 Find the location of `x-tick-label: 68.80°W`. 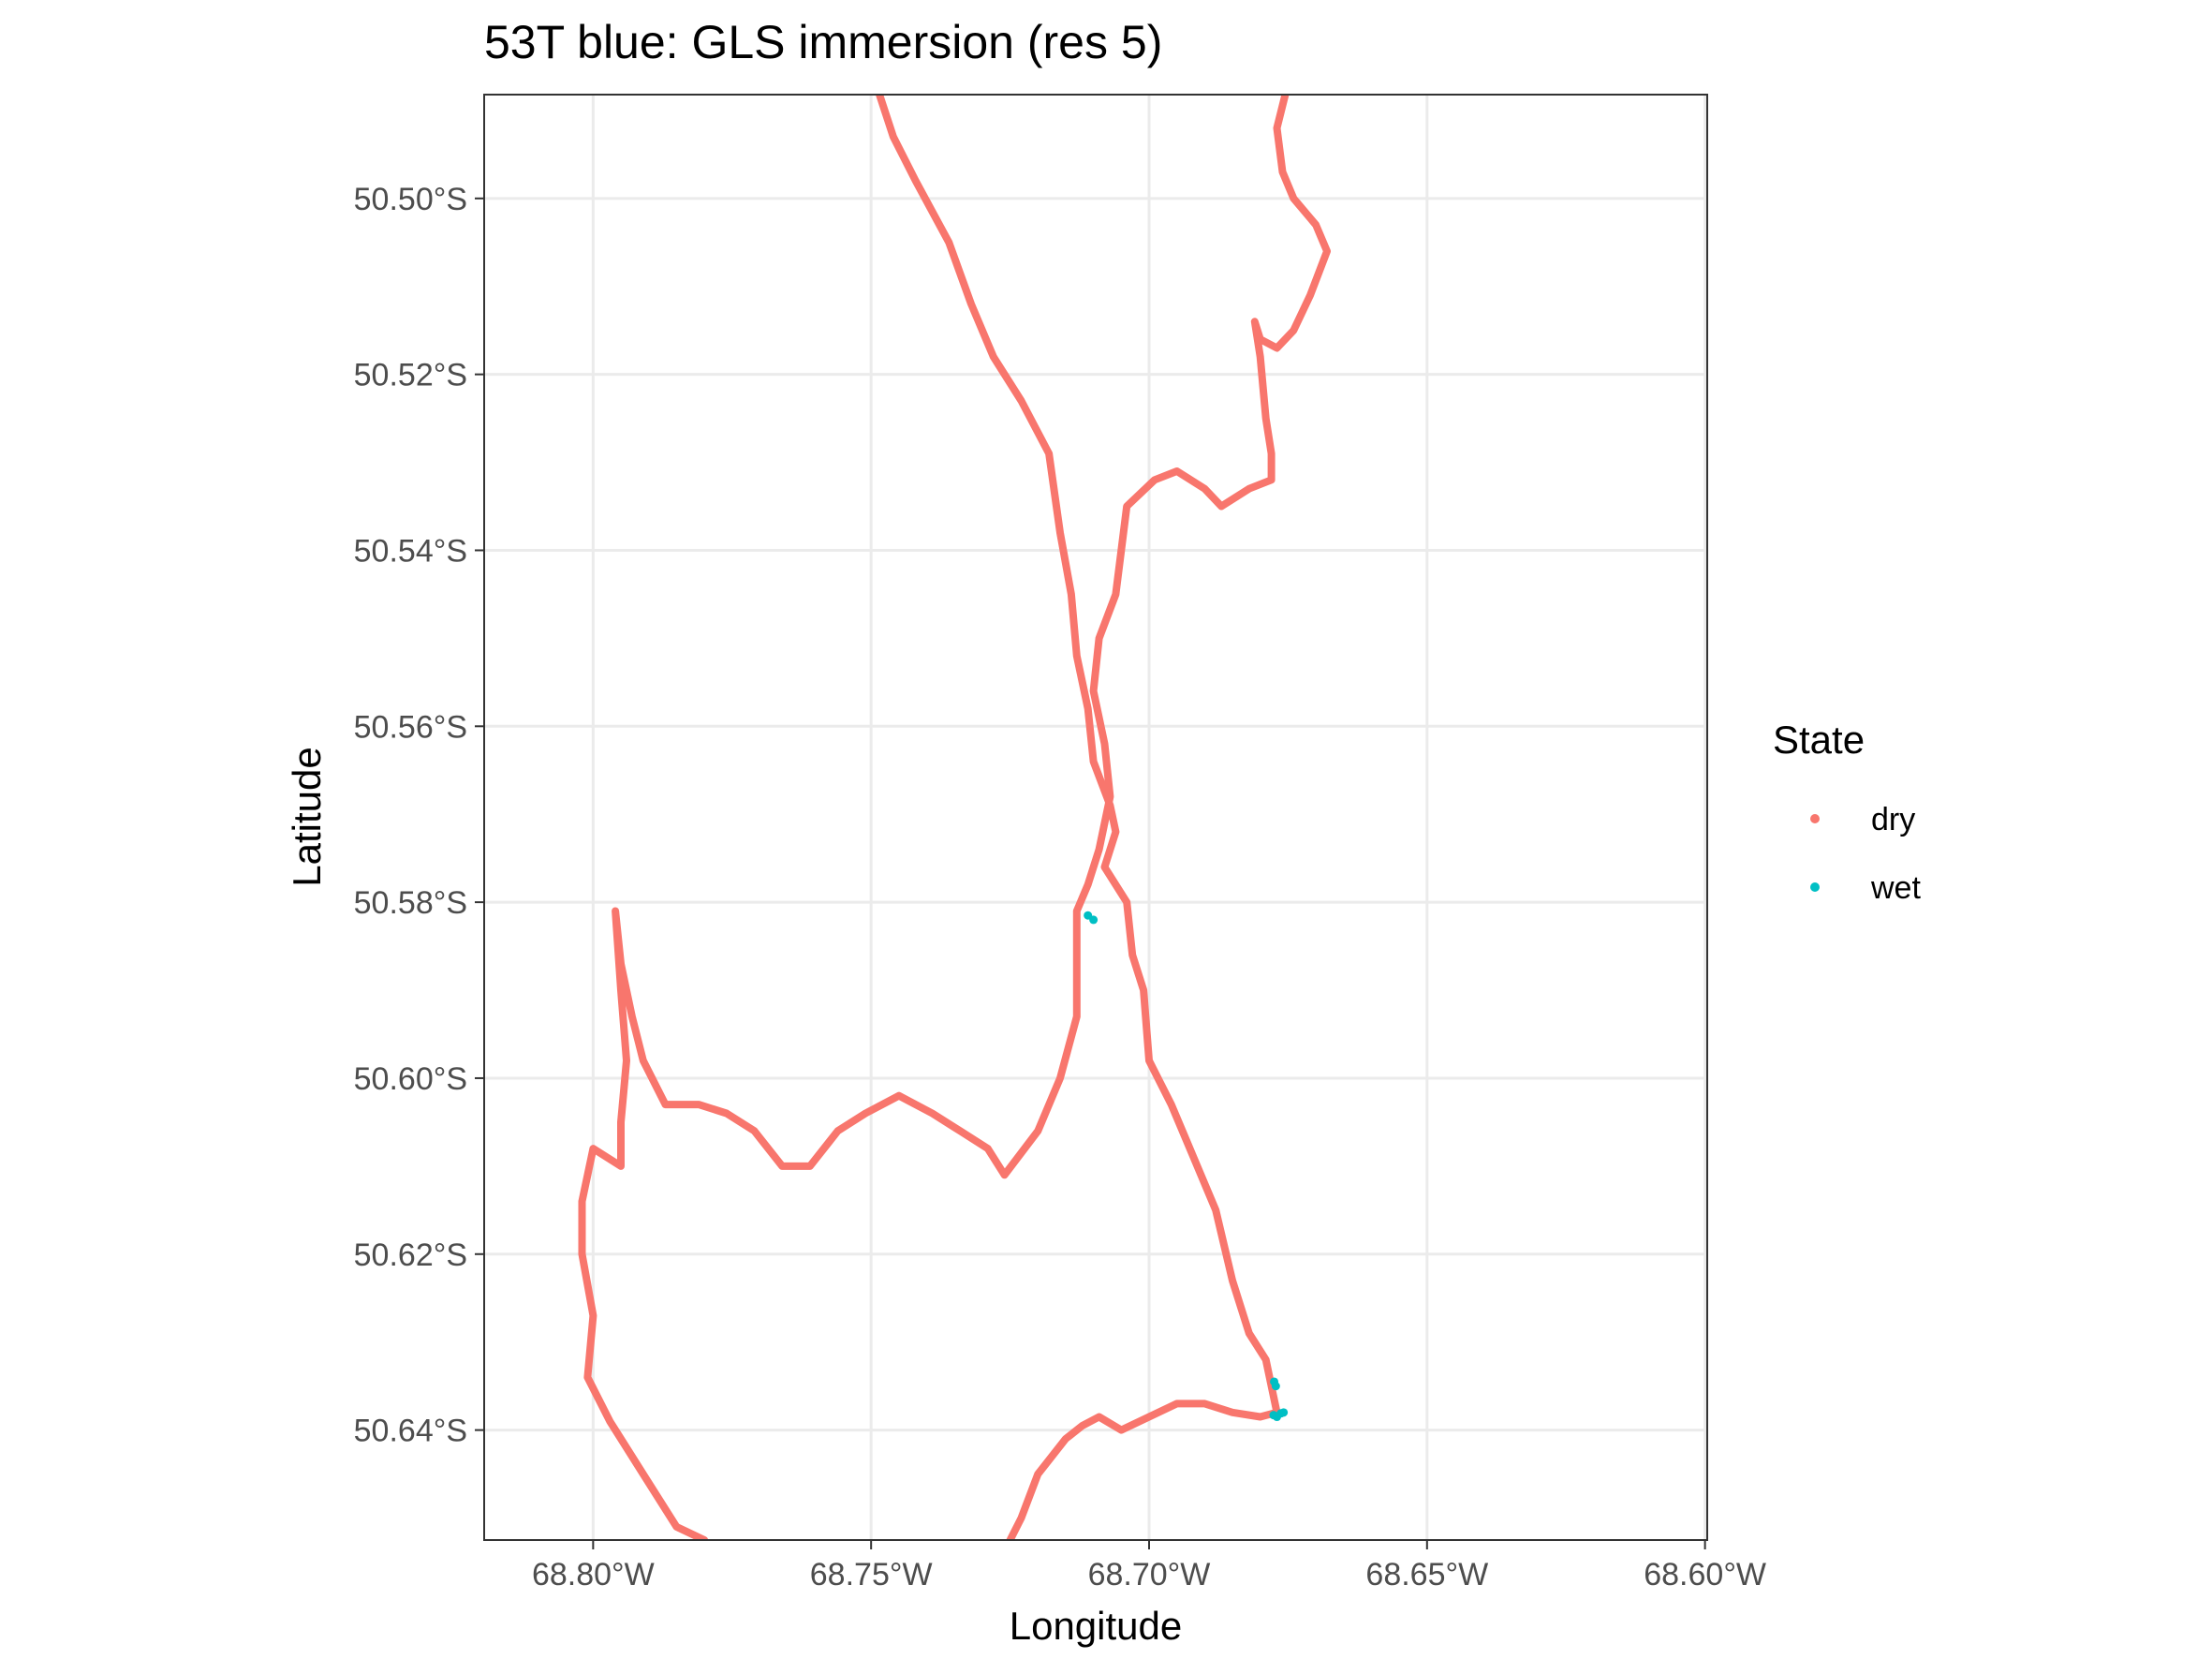

x-tick-label: 68.80°W is located at coordinates (594, 1574).